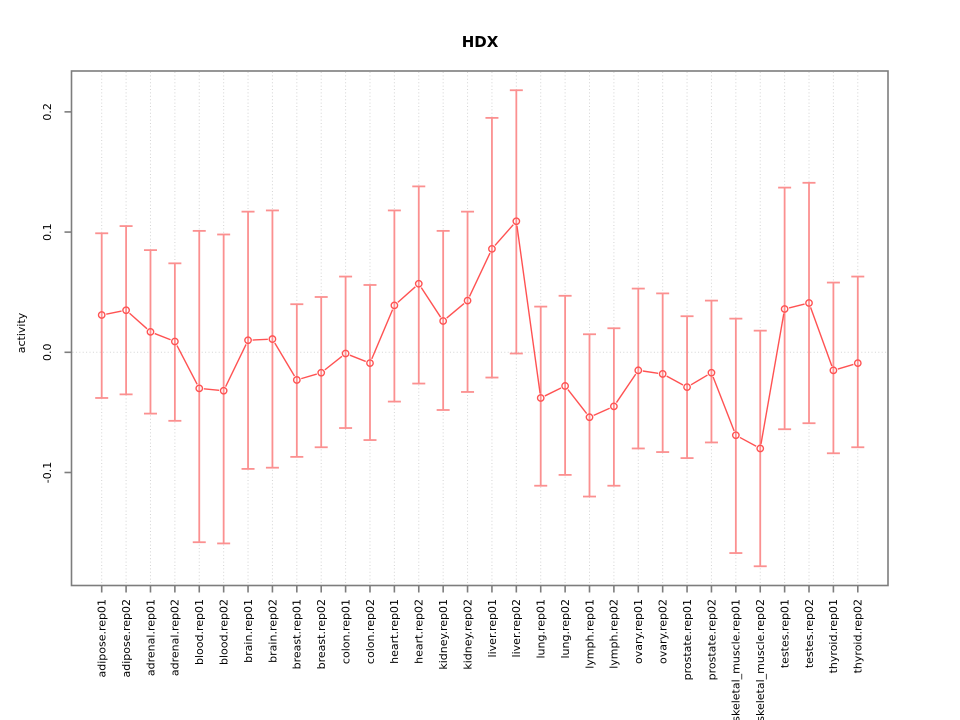 This screenshot has height=720, width=960. I want to click on x-tick-label: adrenal.rep02, so click(175, 637).